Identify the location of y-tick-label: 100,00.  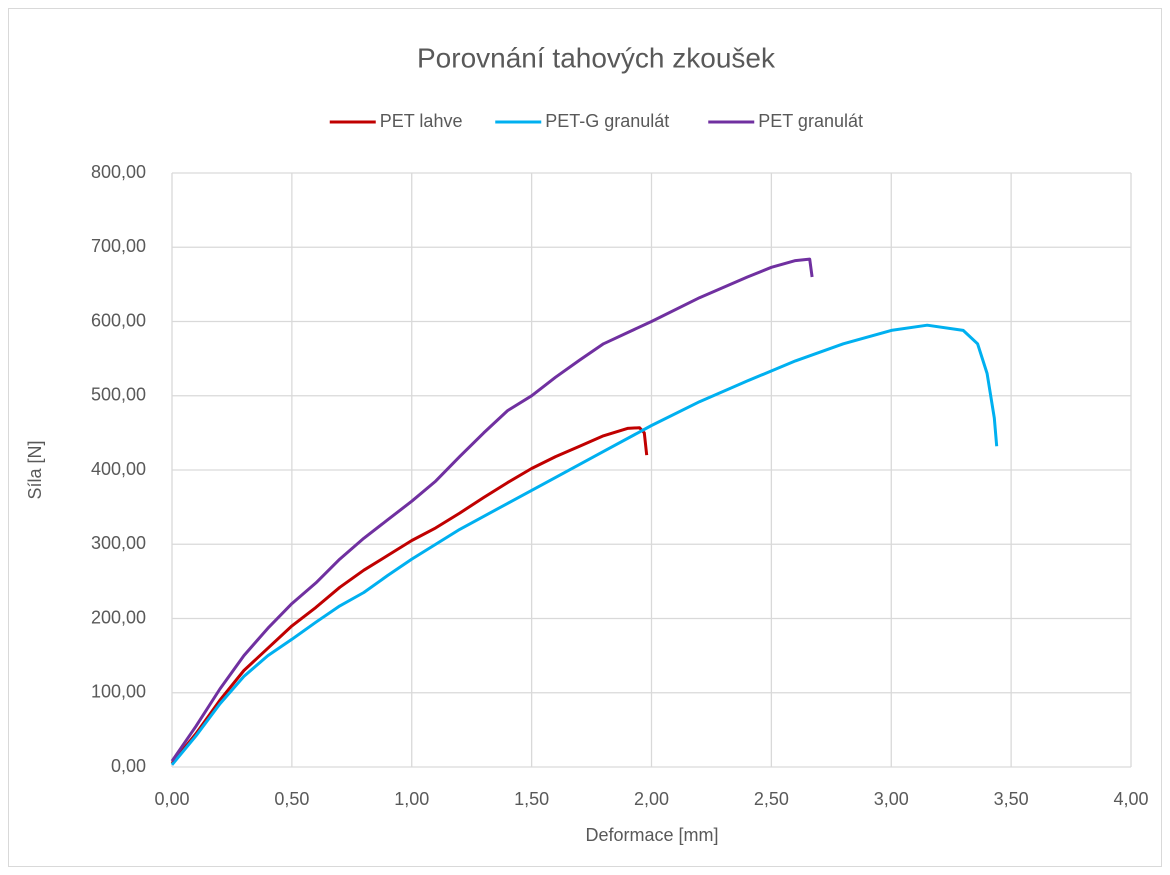
(118, 692).